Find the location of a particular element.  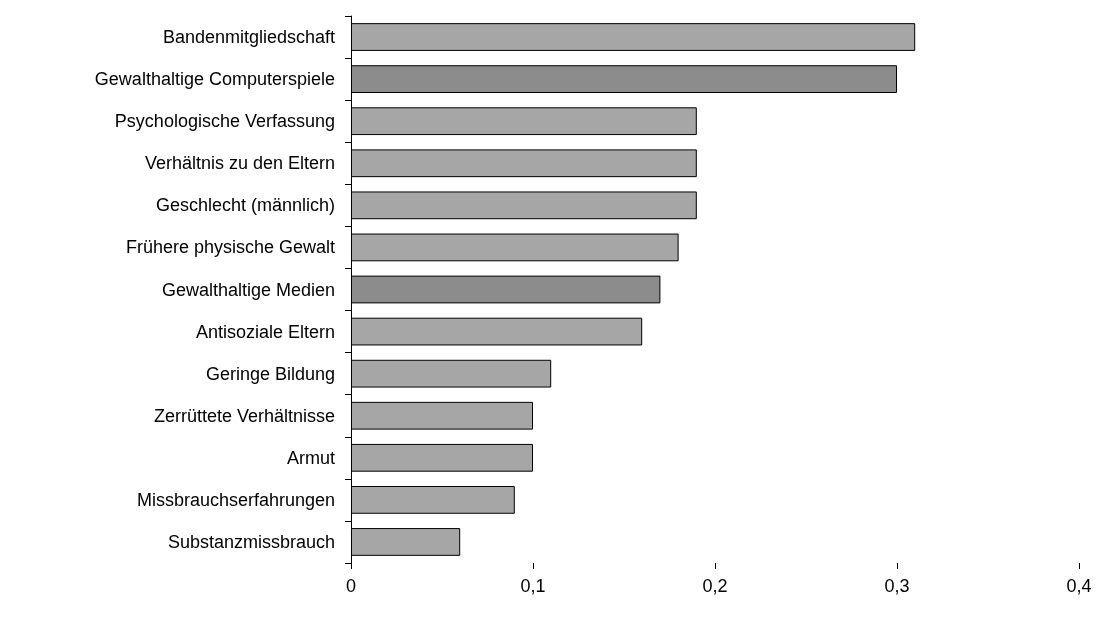

x-tick-label: 0 is located at coordinates (351, 586).